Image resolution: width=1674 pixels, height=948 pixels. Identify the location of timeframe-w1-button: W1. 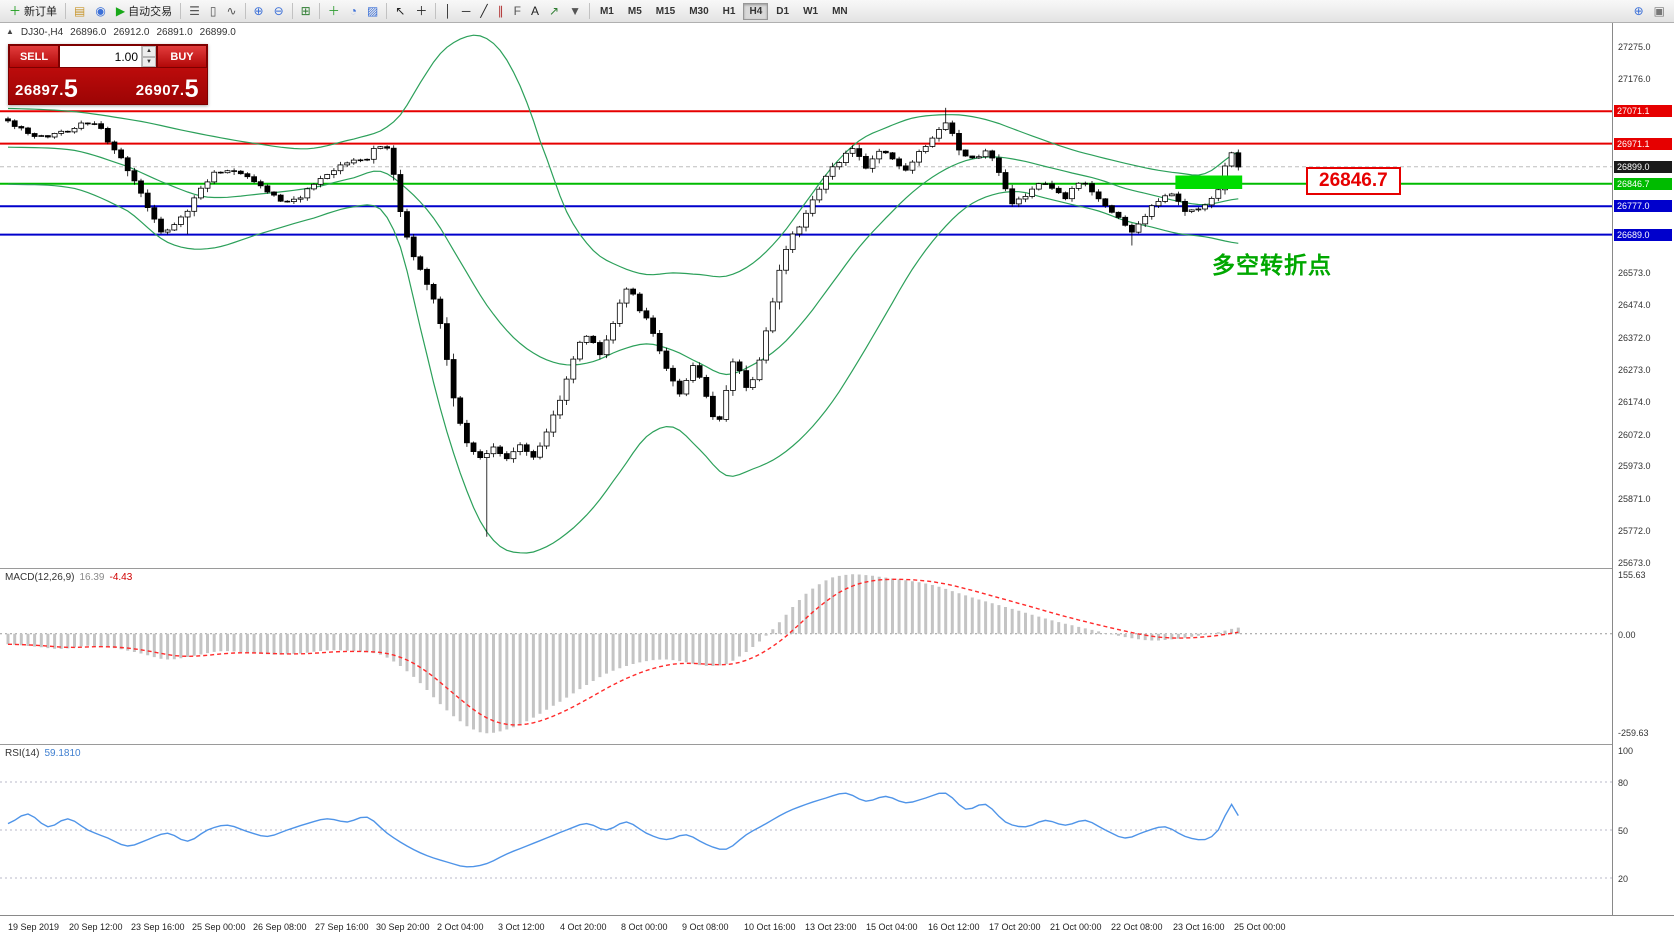
(811, 11).